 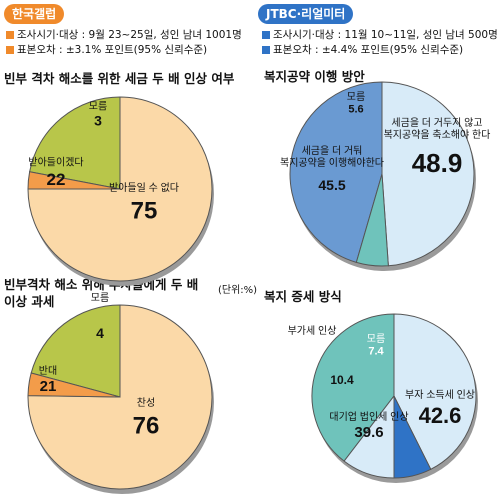 I want to click on slice-name-label: 세금을 더 거두지 않고, so click(x=436, y=123).